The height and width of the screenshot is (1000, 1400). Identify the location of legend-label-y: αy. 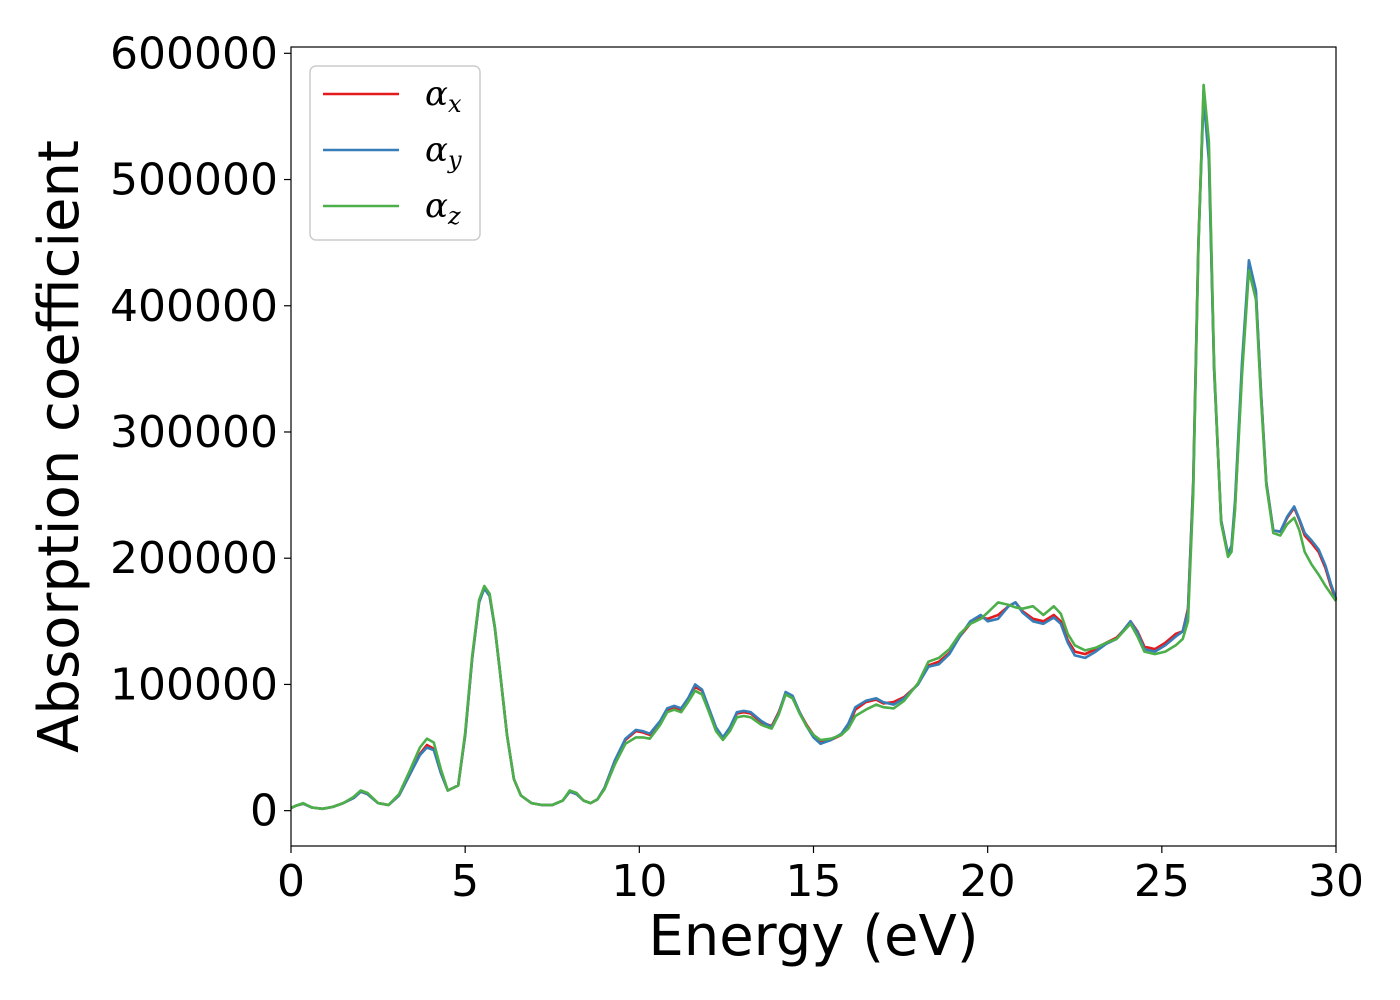
(443, 152).